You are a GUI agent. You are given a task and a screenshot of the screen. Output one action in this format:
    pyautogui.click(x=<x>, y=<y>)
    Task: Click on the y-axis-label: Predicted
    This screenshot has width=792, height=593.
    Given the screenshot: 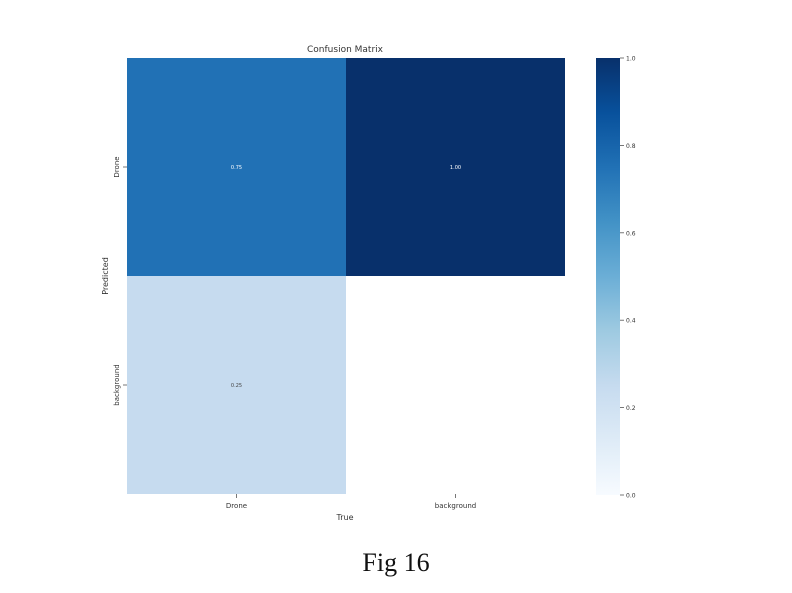 What is the action you would take?
    pyautogui.click(x=105, y=276)
    